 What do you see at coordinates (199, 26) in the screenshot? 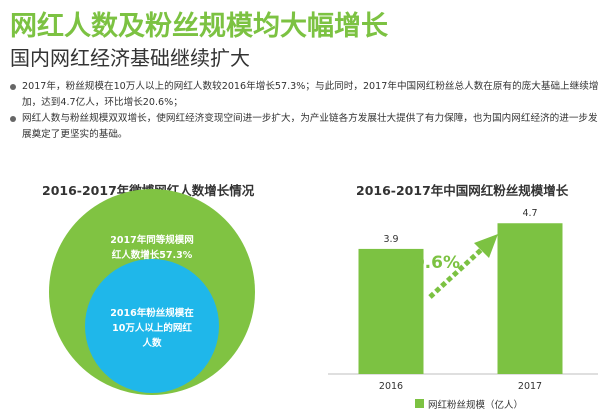
I see `page-title: 网红人数及粉丝规模均大幅增长` at bounding box center [199, 26].